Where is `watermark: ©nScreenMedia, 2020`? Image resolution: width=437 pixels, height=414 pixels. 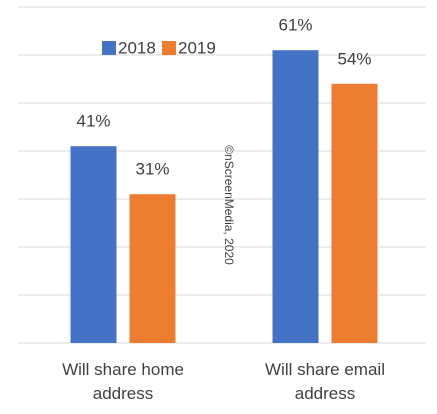
watermark: ©nScreenMedia, 2020 is located at coordinates (229, 205).